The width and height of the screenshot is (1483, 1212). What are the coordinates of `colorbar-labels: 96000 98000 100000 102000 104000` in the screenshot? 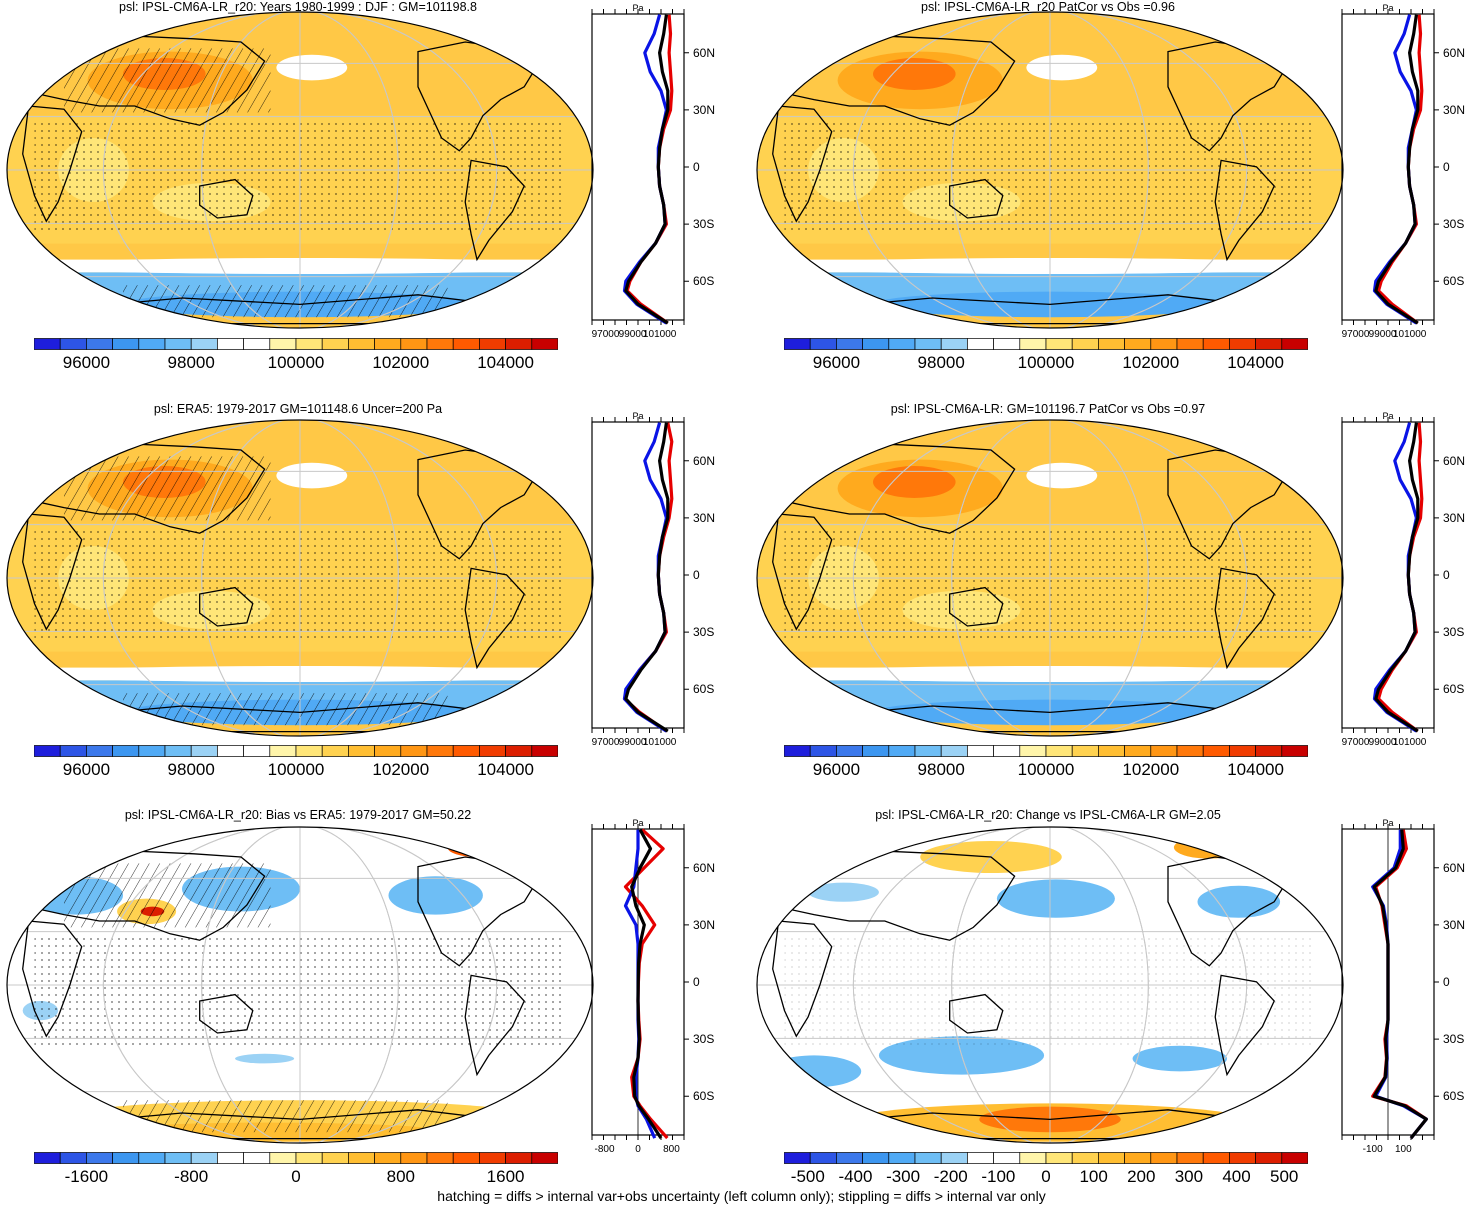 It's located at (1046, 364).